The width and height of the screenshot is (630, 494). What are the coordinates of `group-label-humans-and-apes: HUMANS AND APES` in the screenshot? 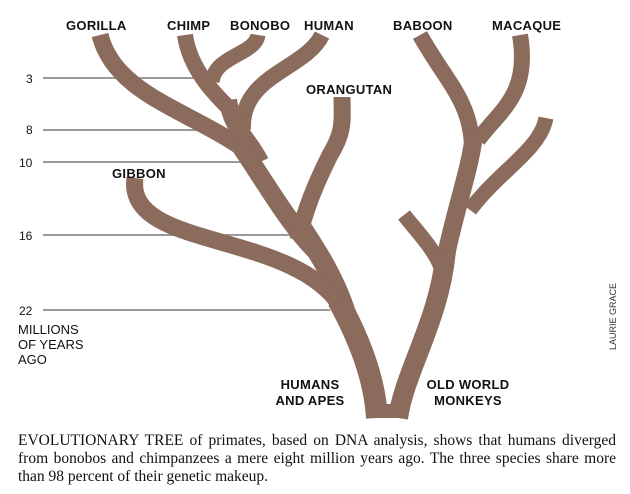 It's located at (310, 393).